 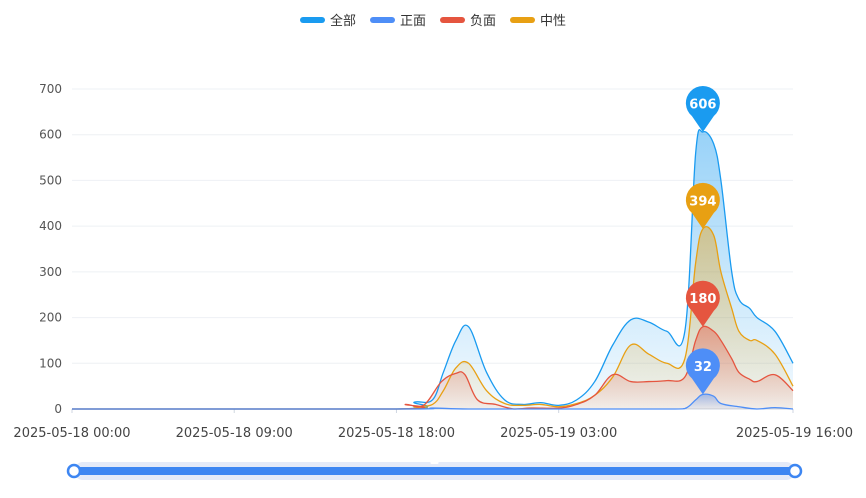 I want to click on x-tick-label: 2025-05-18 18:00, so click(x=396, y=433).